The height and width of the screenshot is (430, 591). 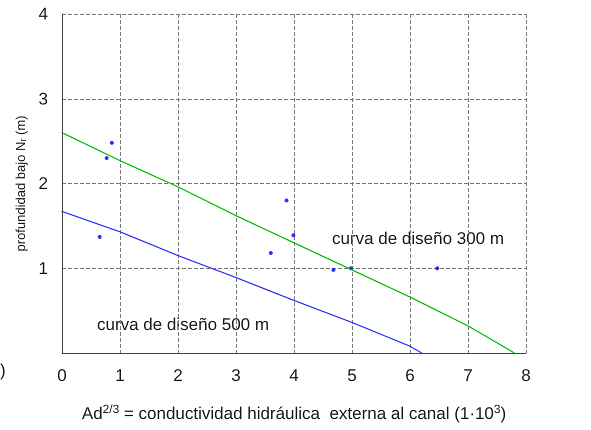 What do you see at coordinates (43, 183) in the screenshot?
I see `y-tick-label: 2` at bounding box center [43, 183].